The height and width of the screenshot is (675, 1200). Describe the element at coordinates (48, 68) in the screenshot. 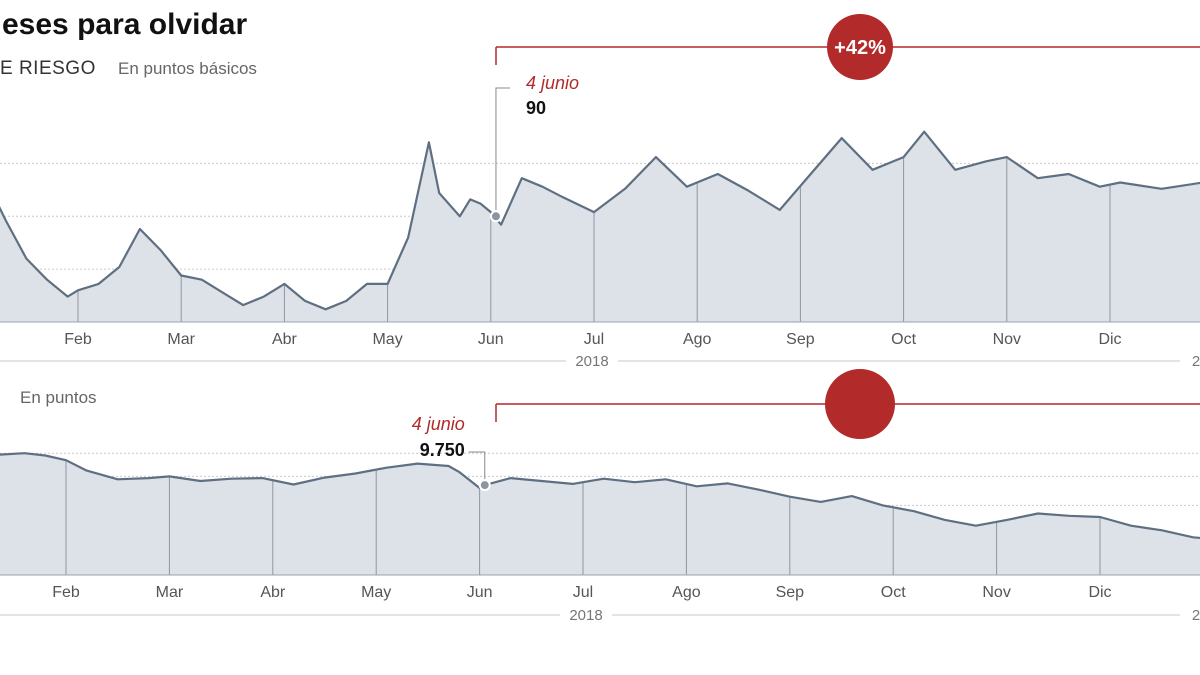

I see `top-chart-subtitle: E RIESGO` at that location.